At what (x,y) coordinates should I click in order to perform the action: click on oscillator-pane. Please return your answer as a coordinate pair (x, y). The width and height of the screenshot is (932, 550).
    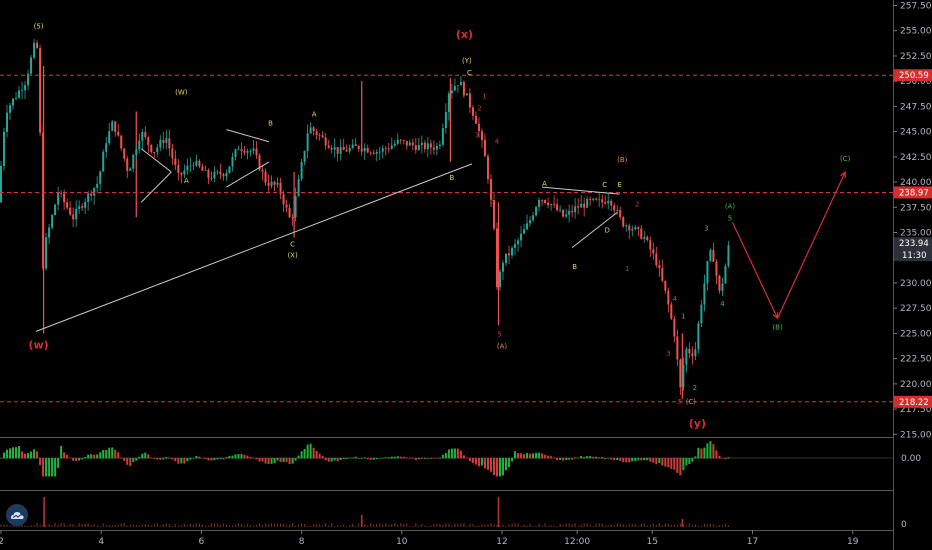
    Looking at the image, I should click on (446, 459).